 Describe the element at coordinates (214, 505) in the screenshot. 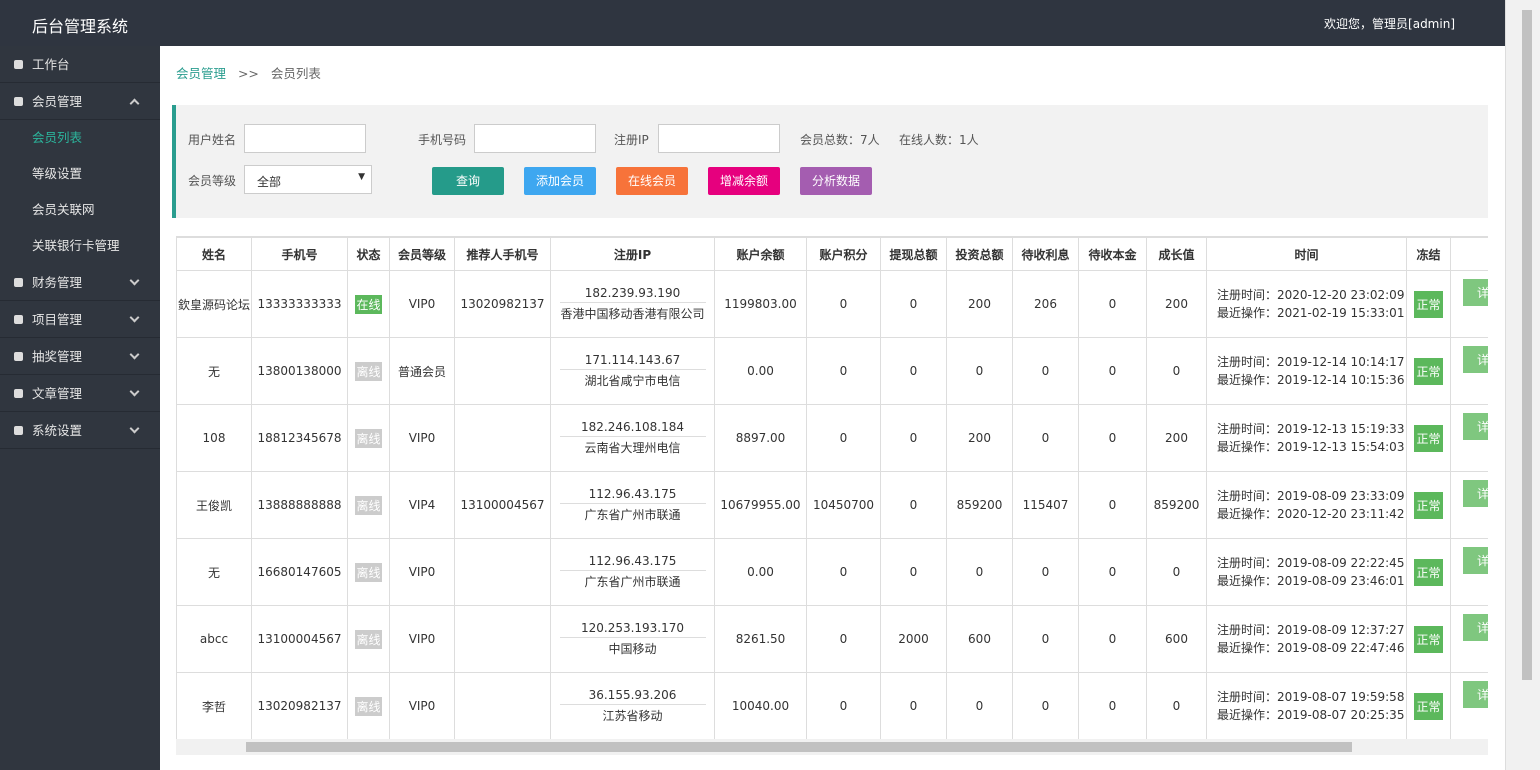

I see `cell: 王俊凯` at that location.